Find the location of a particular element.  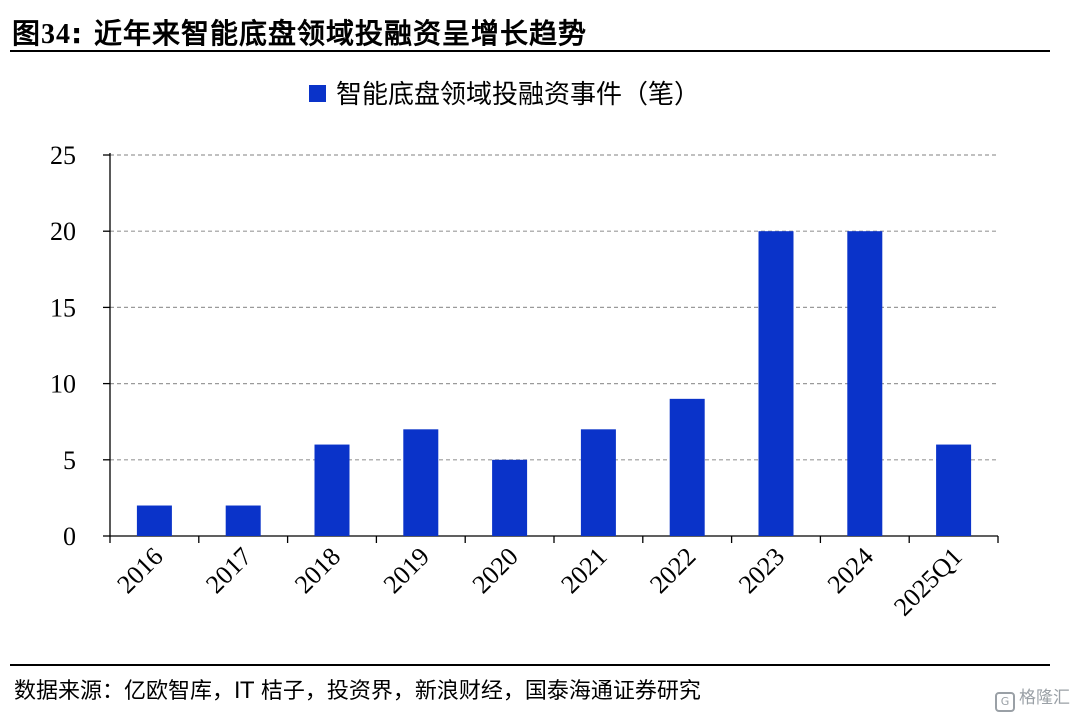

y-tick-label: 25 is located at coordinates (63, 155).